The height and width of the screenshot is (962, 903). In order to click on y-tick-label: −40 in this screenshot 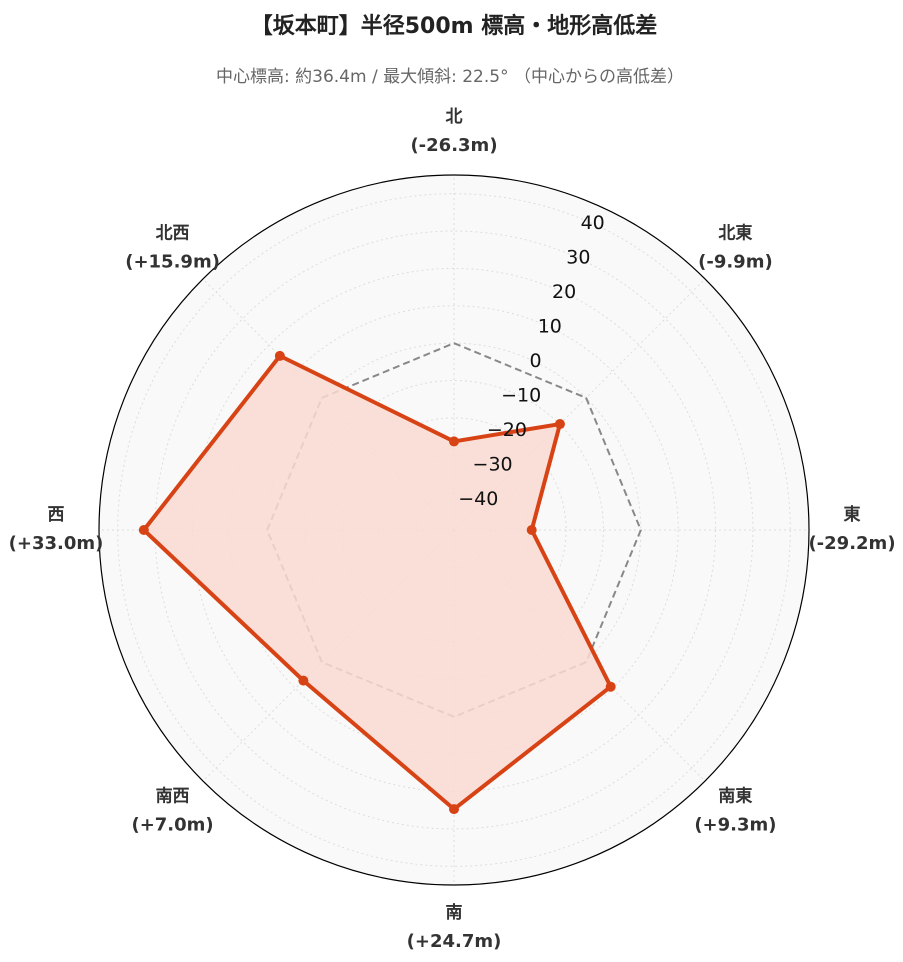, I will do `click(478, 499)`.